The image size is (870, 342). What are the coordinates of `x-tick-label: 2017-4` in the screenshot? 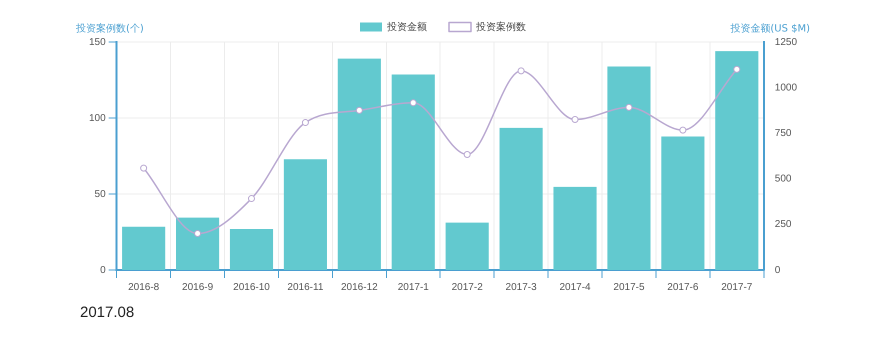 It's located at (575, 287).